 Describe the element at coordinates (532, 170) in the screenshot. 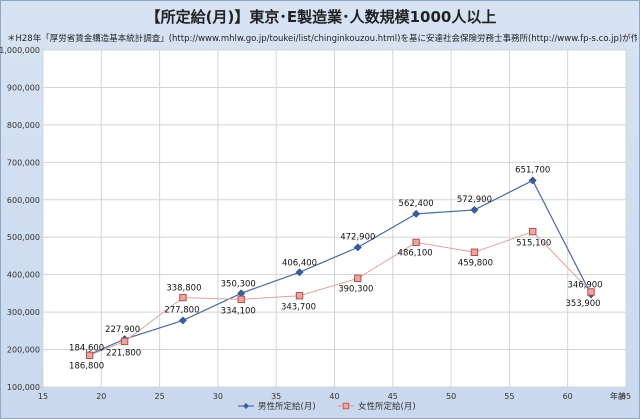

I see `data-label: 651,700` at that location.